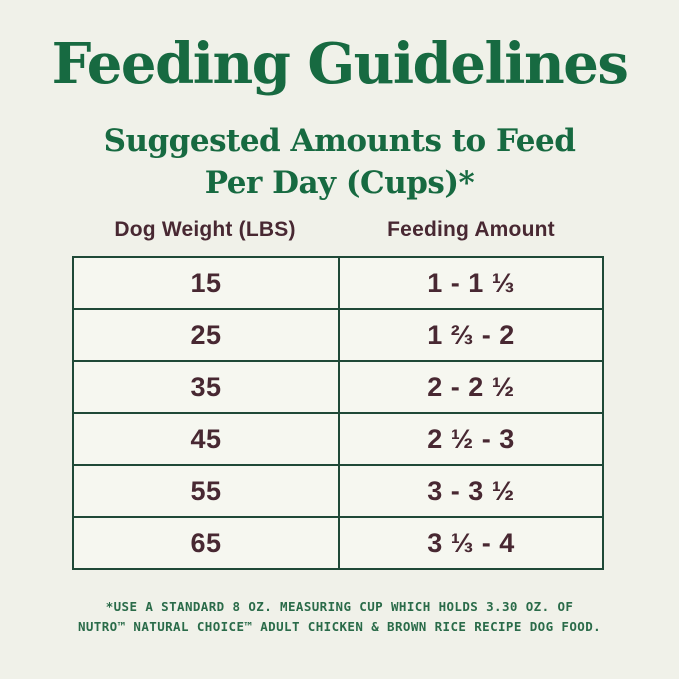 This screenshot has width=679, height=679. I want to click on table-row: 65 3 ⅓ - 4, so click(338, 542).